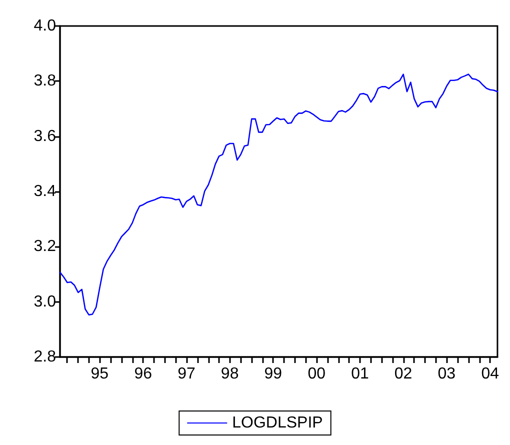 The height and width of the screenshot is (445, 510). What do you see at coordinates (45, 357) in the screenshot?
I see `y-tick-label: 2.8` at bounding box center [45, 357].